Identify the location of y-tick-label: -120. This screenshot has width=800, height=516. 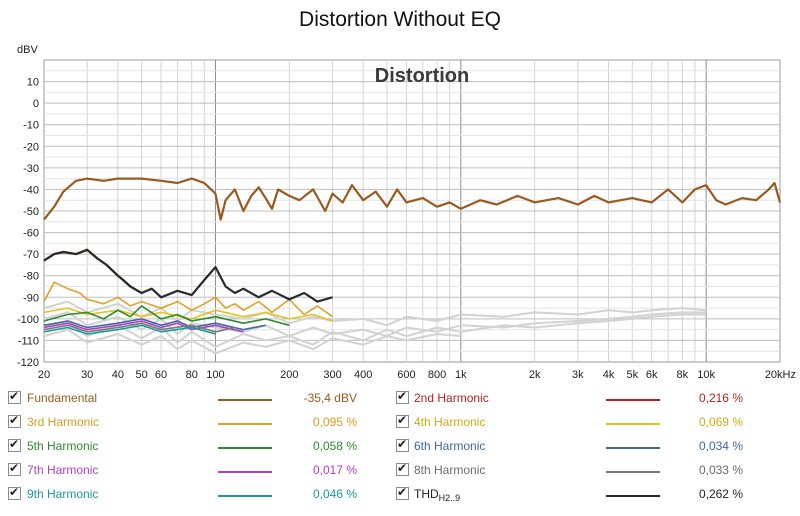
(28, 363).